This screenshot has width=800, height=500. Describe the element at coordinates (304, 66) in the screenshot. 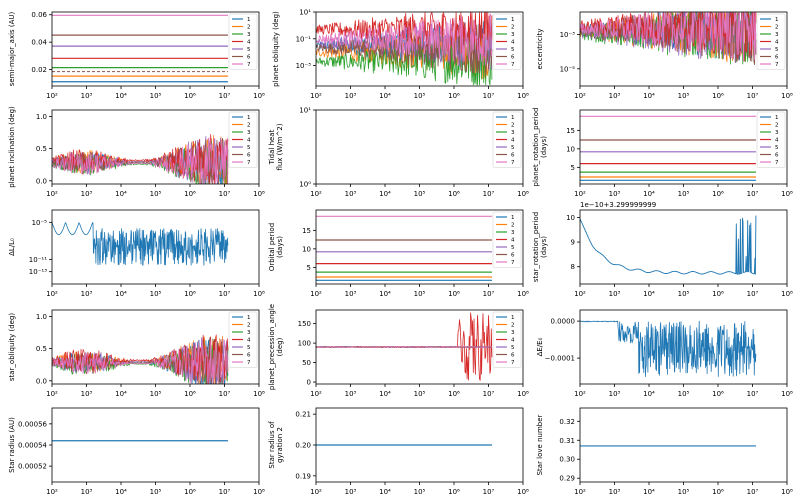

I see `y-tick-label: 10⁻³` at that location.